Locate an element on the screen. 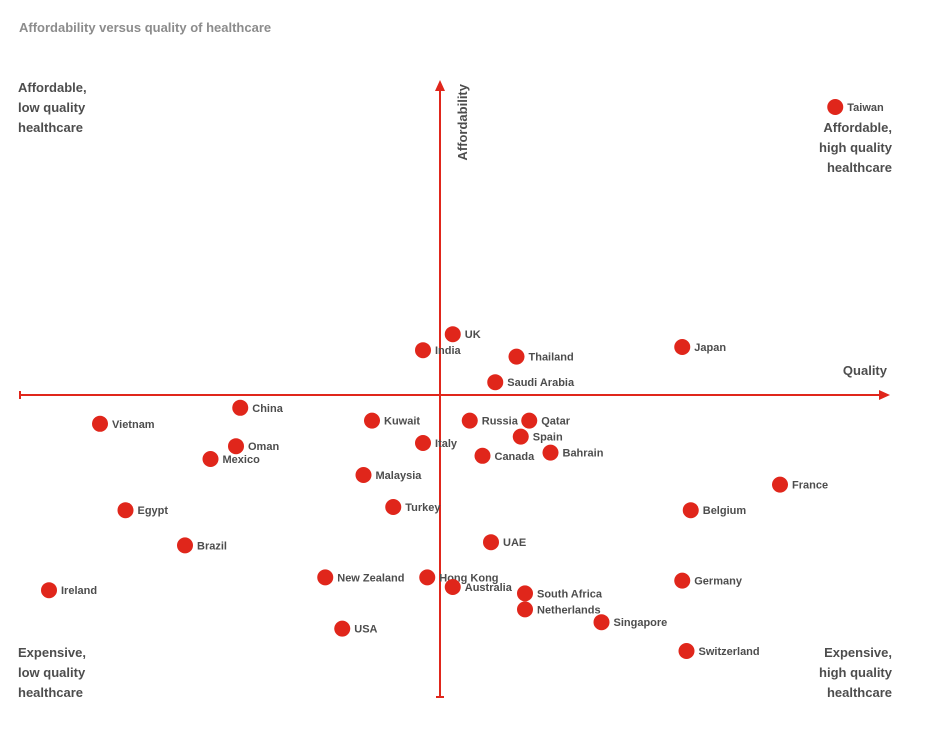 The image size is (940, 735). data-point: Russia is located at coordinates (490, 420).